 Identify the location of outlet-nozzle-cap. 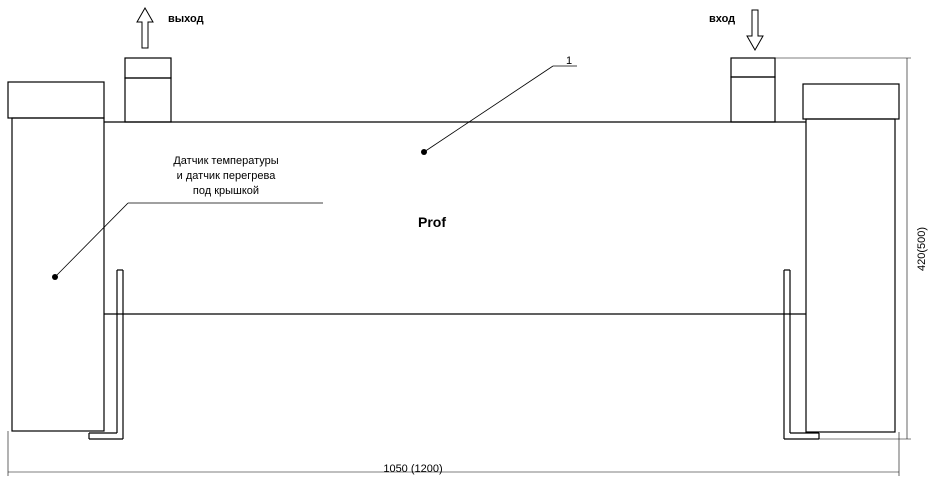
(148, 68).